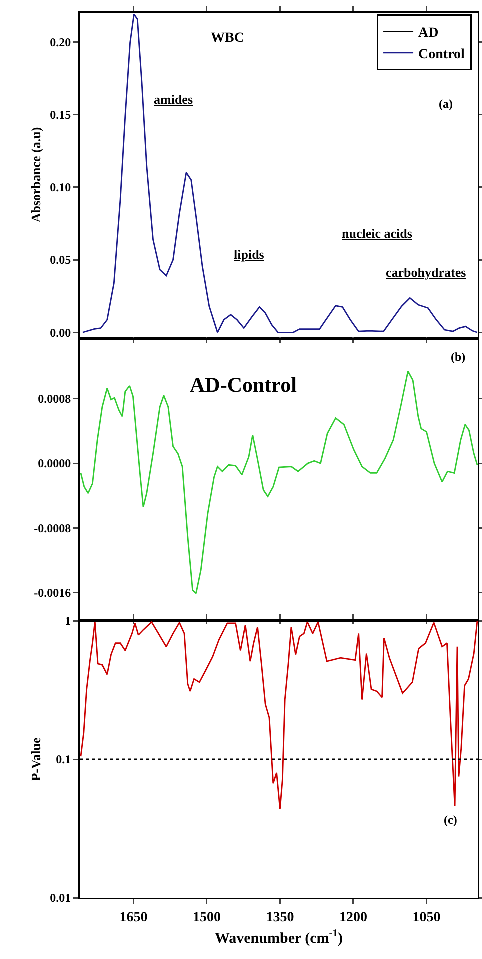  What do you see at coordinates (61, 187) in the screenshot?
I see `y-tick-label: 0.10` at bounding box center [61, 187].